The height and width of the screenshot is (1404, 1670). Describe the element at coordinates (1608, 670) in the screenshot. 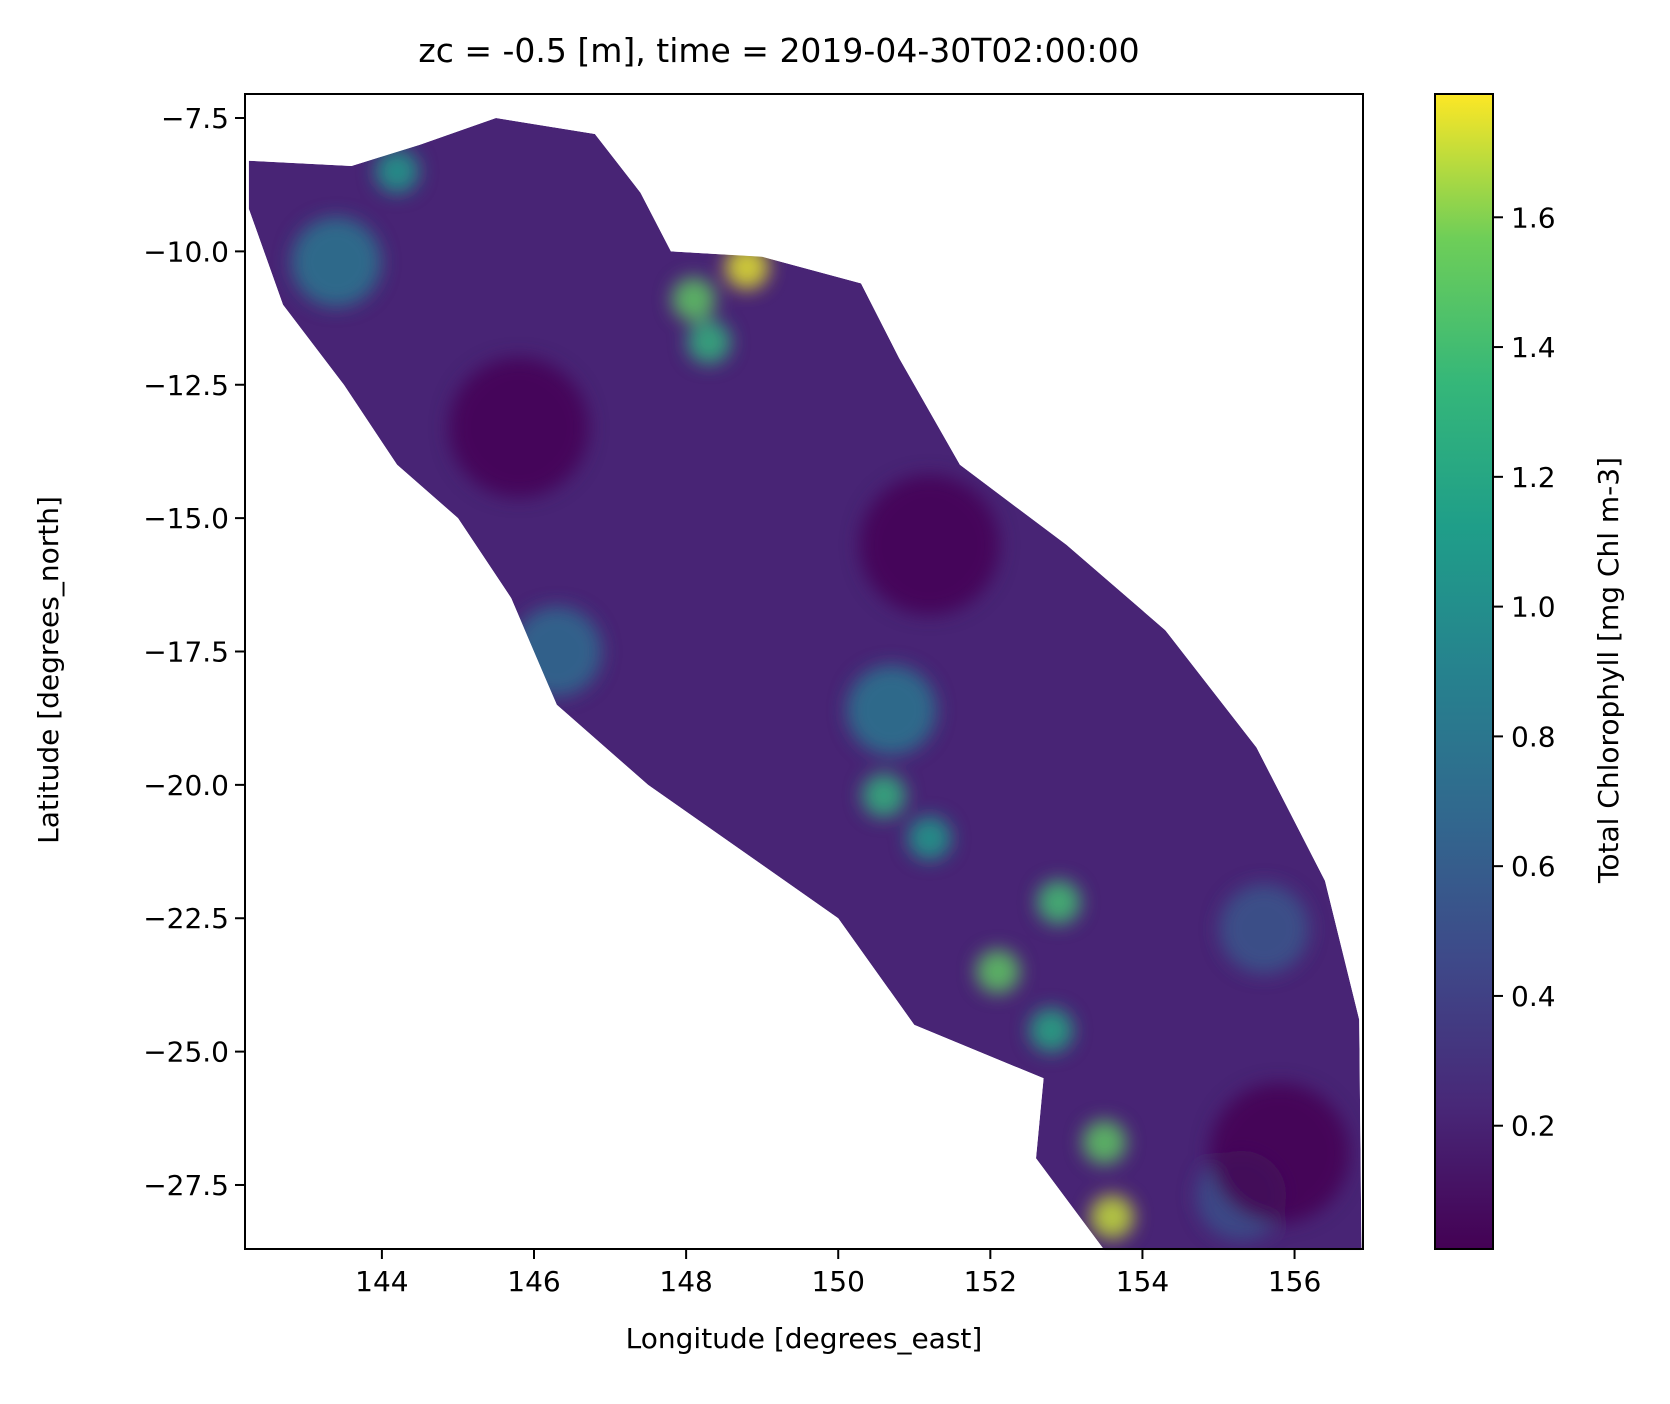

I see `colorbar-label: Total Chlorophyll [mg Chl m-3]` at that location.